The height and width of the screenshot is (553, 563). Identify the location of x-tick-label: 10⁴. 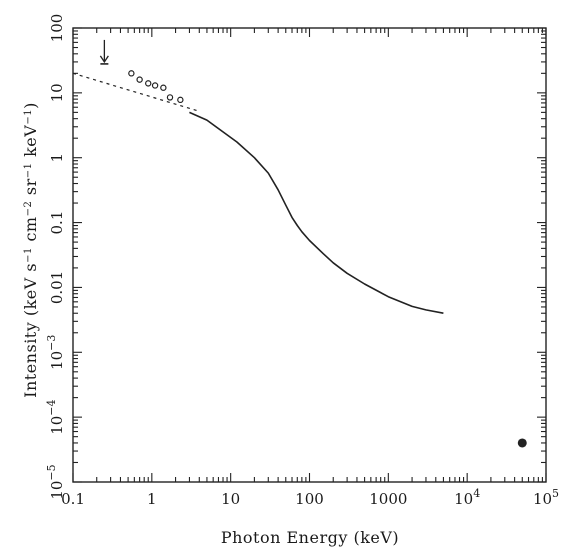
(467, 497).